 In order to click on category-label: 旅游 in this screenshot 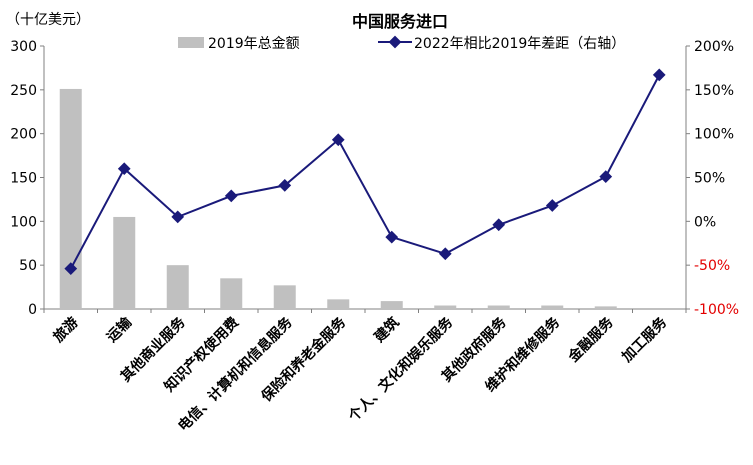, I will do `click(66, 330)`.